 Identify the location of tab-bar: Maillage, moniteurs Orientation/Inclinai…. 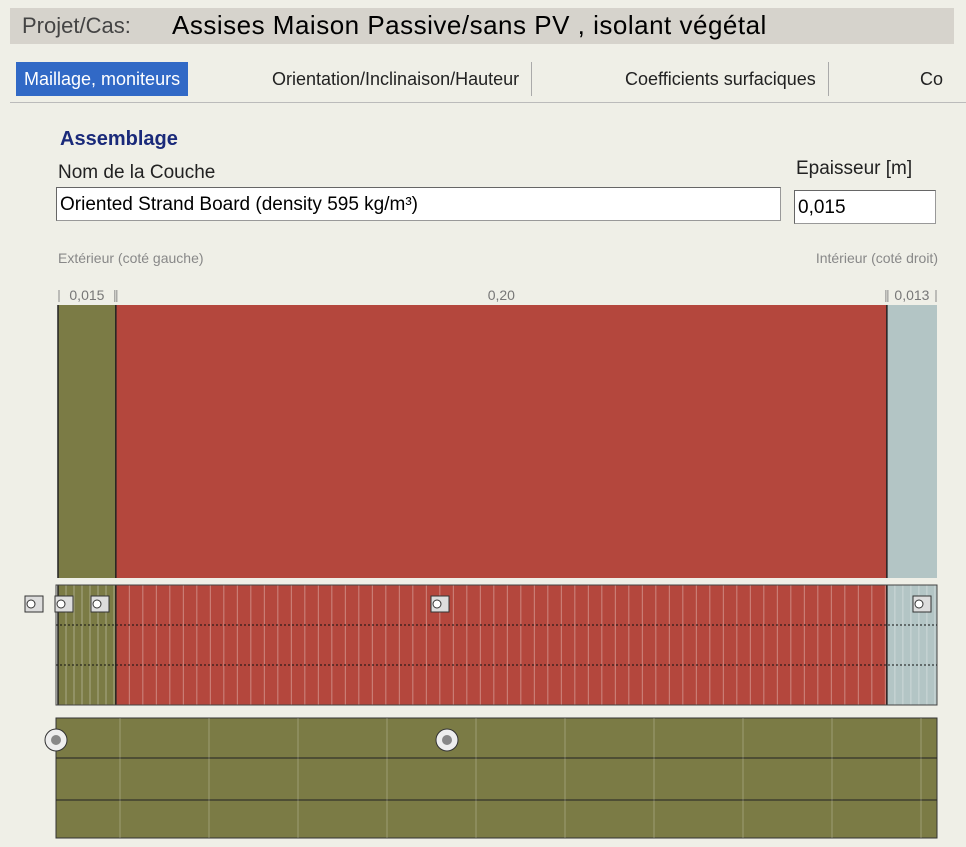
(488, 79).